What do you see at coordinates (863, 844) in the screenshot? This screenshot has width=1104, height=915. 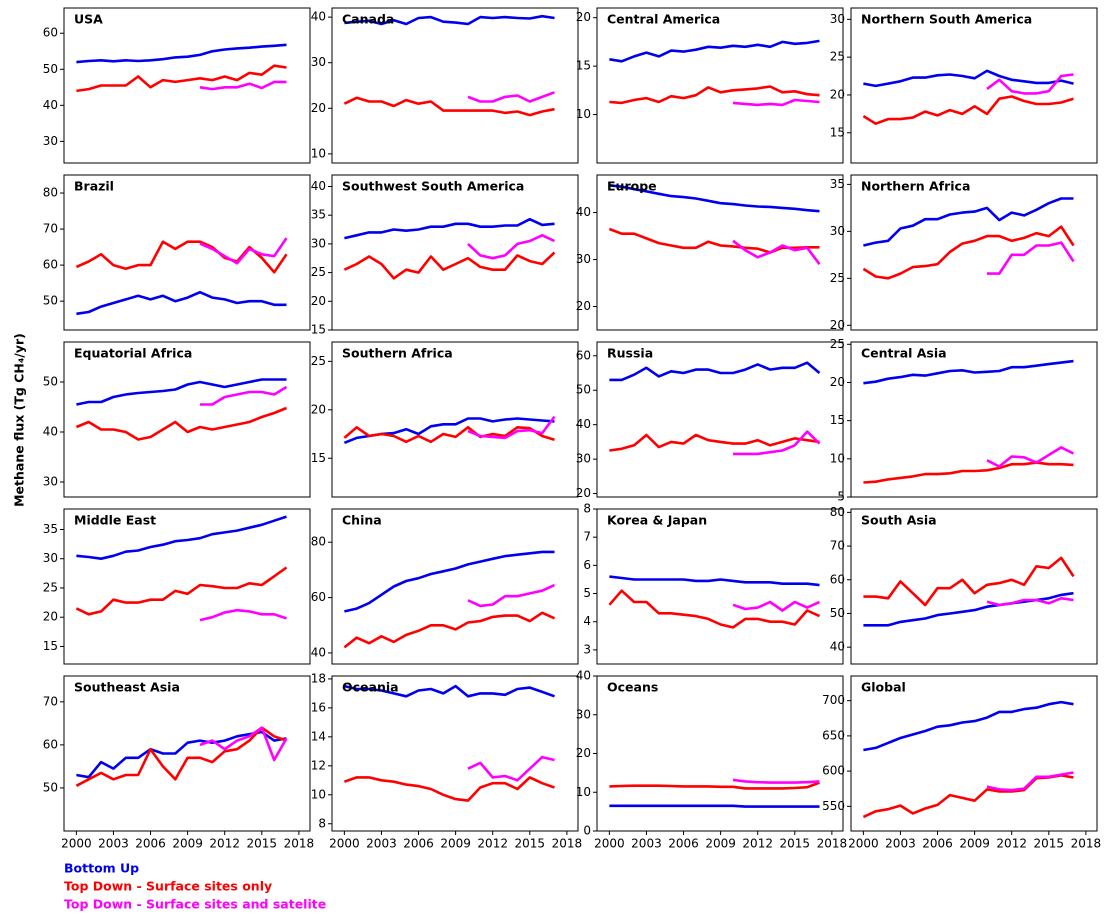 I see `x-tick-label: 2000` at bounding box center [863, 844].